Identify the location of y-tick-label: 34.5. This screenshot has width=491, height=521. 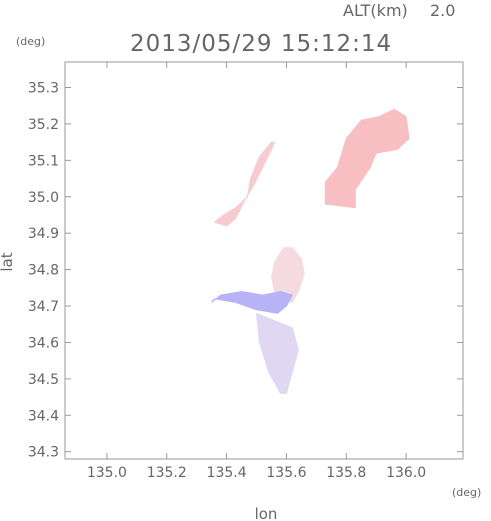
(43, 380).